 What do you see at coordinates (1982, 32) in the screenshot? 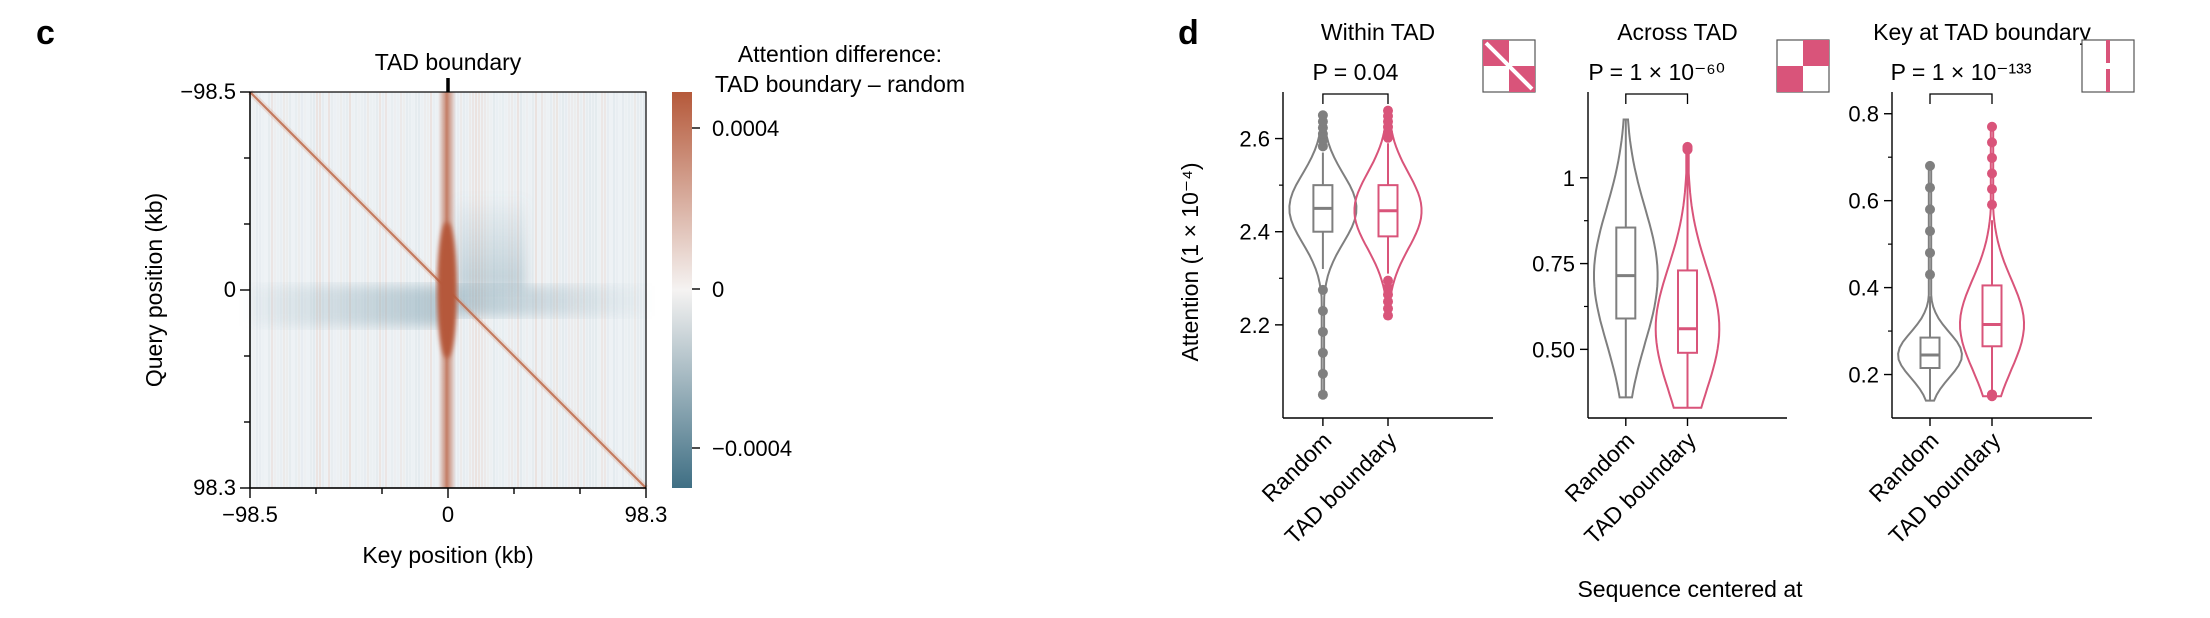
I see `violin-panel-title: Key at TAD boundary` at bounding box center [1982, 32].